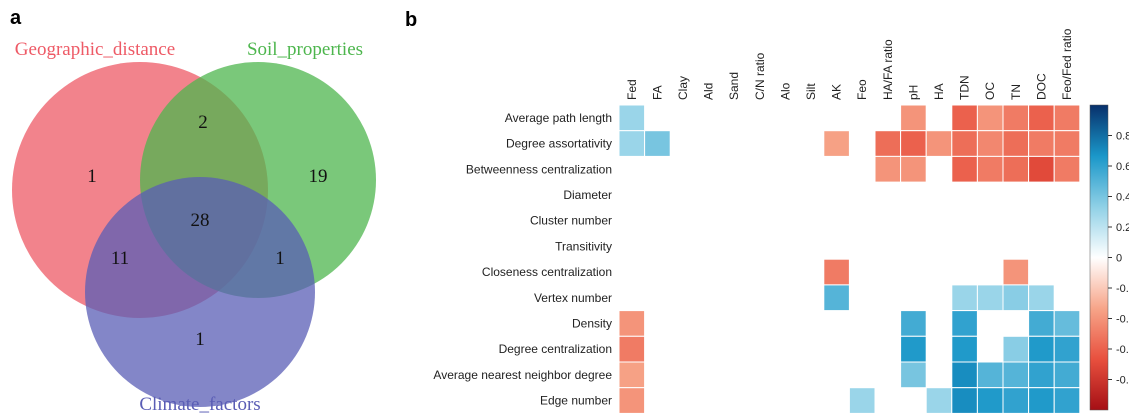  I want to click on column-label: OC, so click(990, 91).